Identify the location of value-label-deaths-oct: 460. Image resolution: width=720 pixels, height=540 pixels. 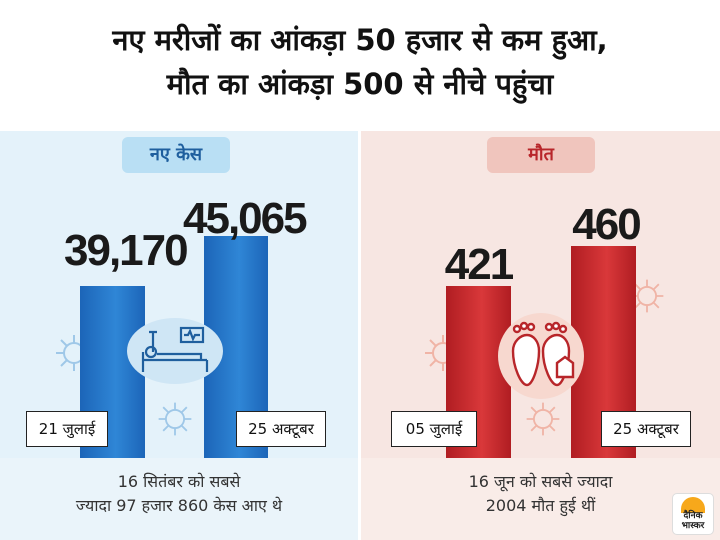
(606, 224).